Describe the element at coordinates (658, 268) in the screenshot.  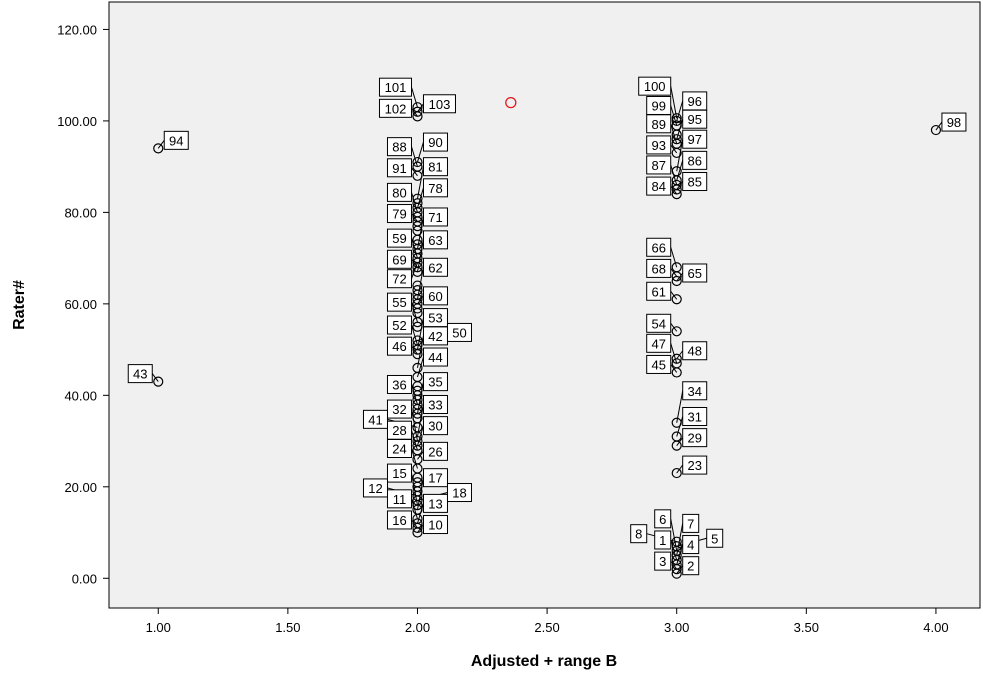
I see `point-label: 68` at that location.